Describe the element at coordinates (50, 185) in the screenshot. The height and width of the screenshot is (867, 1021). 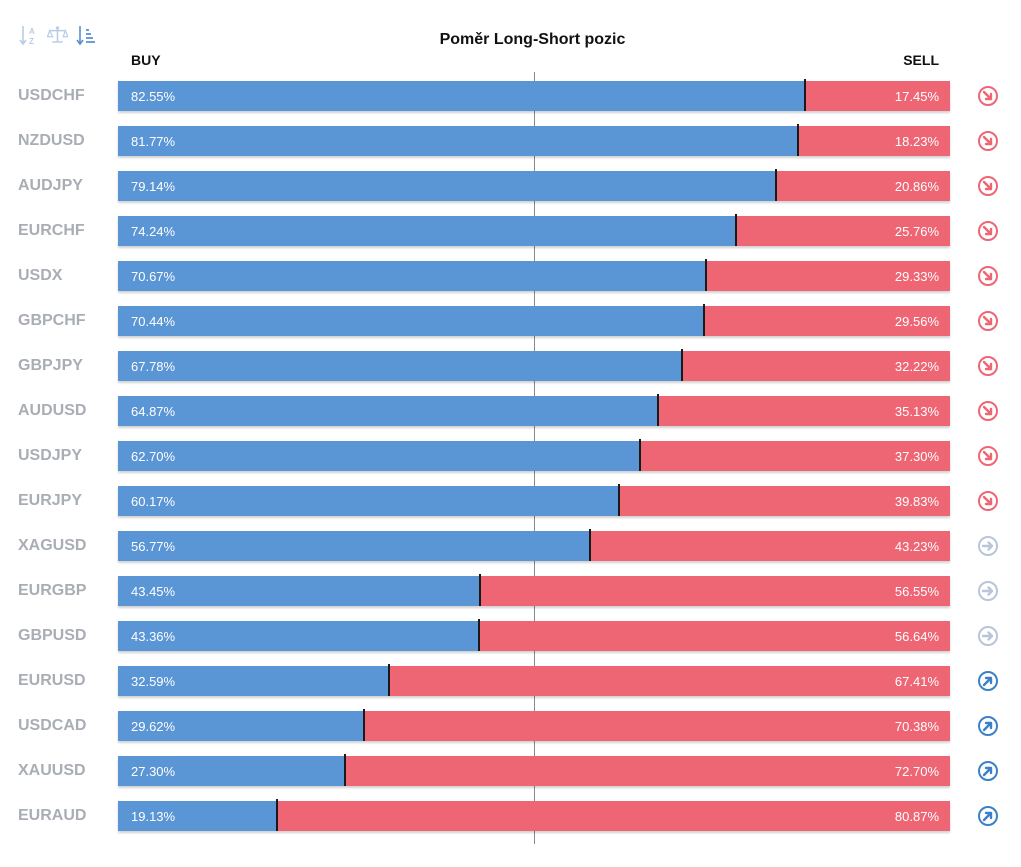
I see `symbol-label: AUDJPY` at that location.